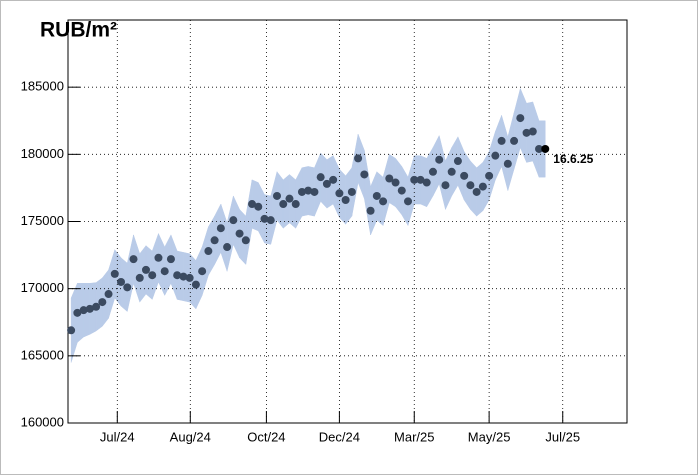 The image size is (698, 475). What do you see at coordinates (190, 436) in the screenshot?
I see `x-tick-label: Aug/24` at bounding box center [190, 436].